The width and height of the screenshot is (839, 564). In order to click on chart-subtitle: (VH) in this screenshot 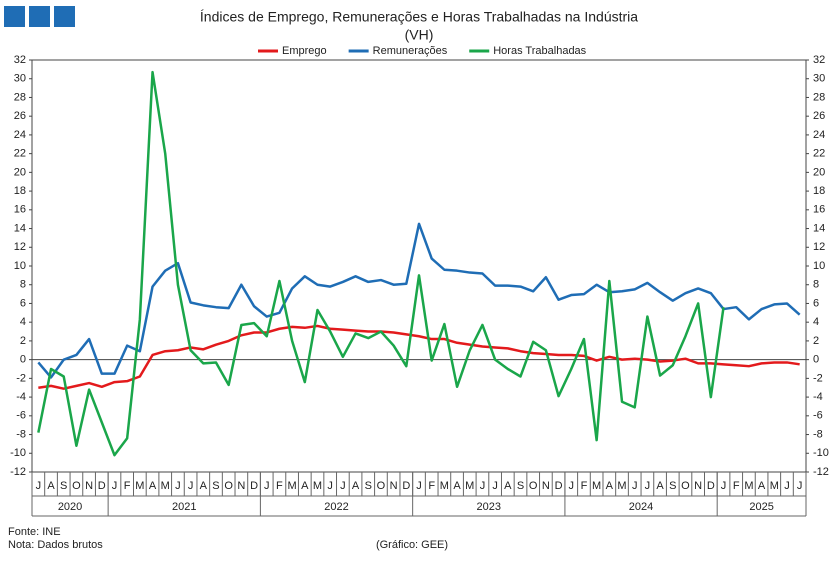, I will do `click(419, 35)`.